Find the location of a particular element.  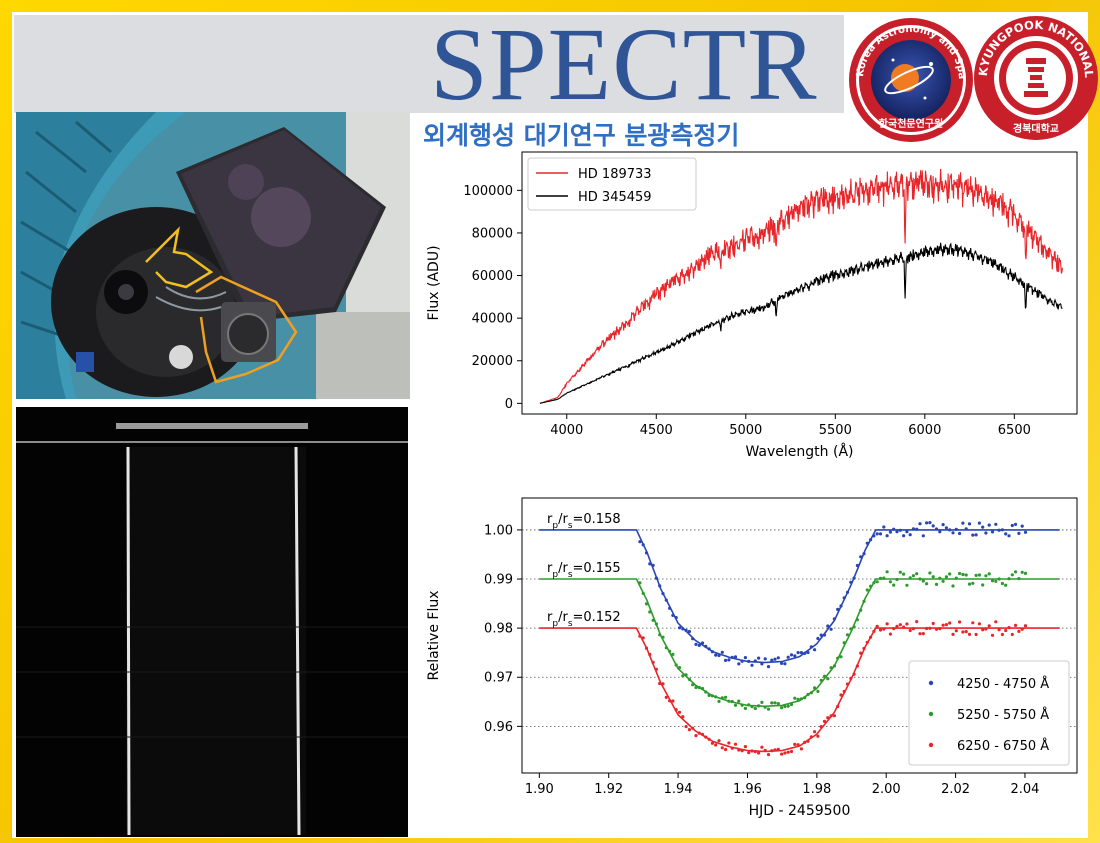

lightcurve-y-tick-label: 0.96 is located at coordinates (498, 727).